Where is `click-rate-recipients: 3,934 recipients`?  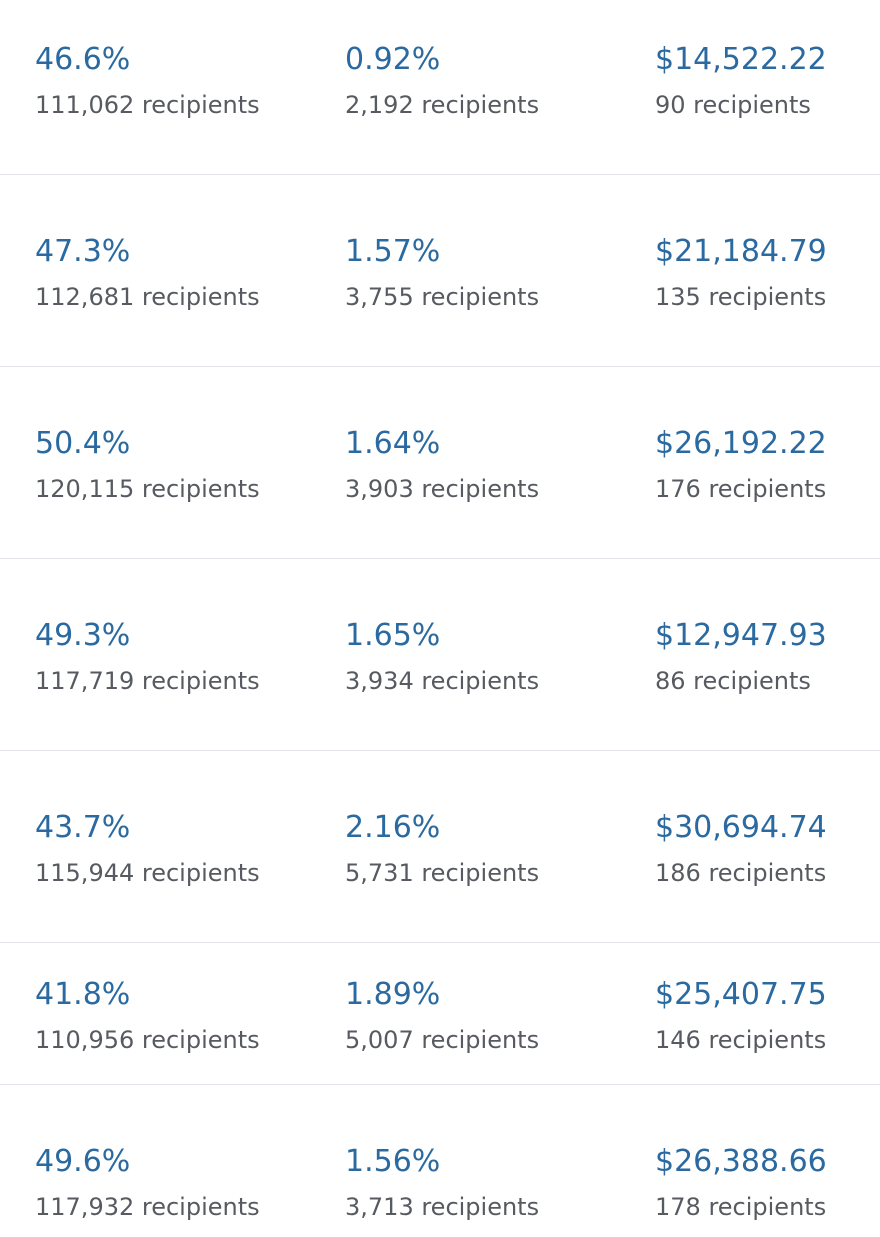 click-rate-recipients: 3,934 recipients is located at coordinates (442, 681).